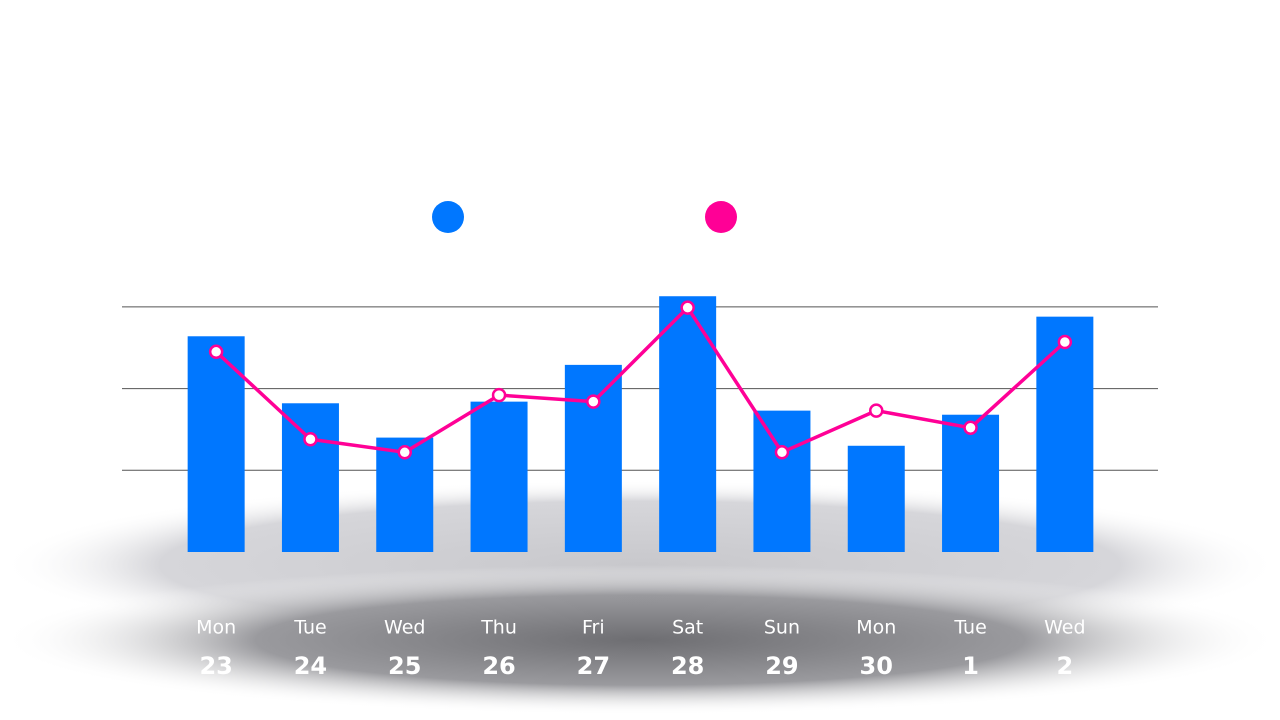 This screenshot has width=1280, height=720. Describe the element at coordinates (498, 628) in the screenshot. I see `x-tick-label: Thu` at that location.